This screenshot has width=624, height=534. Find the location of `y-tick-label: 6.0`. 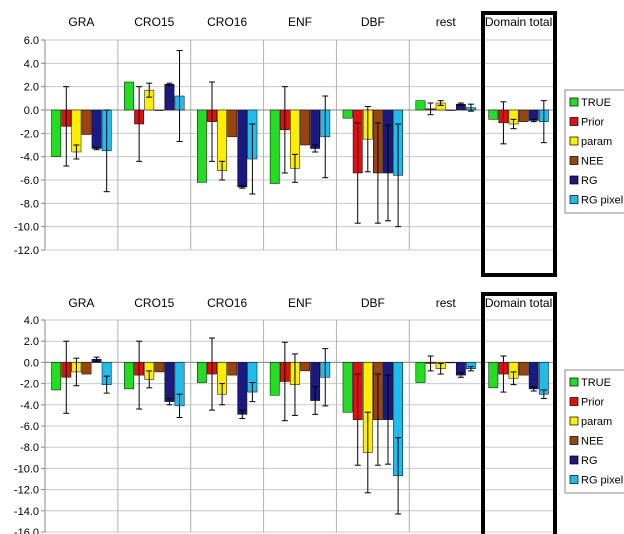

y-tick-label: 6.0 is located at coordinates (31, 41).